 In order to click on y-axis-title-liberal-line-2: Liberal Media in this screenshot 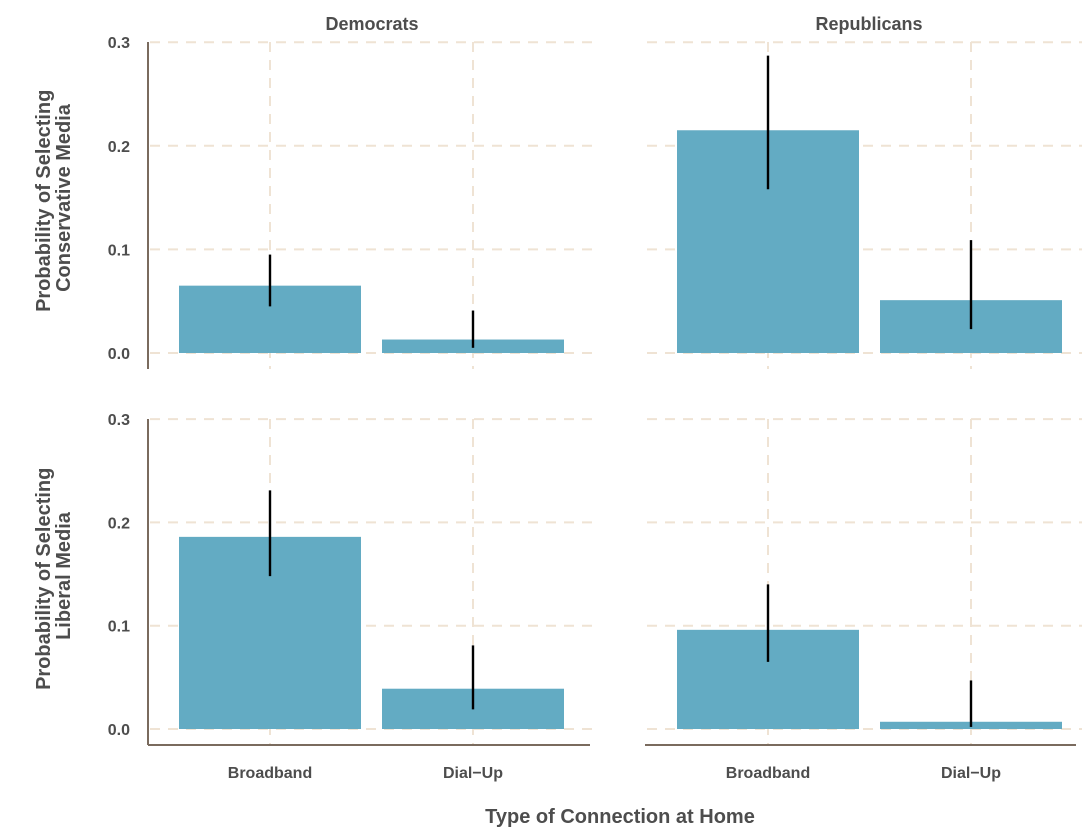, I will do `click(64, 575)`.